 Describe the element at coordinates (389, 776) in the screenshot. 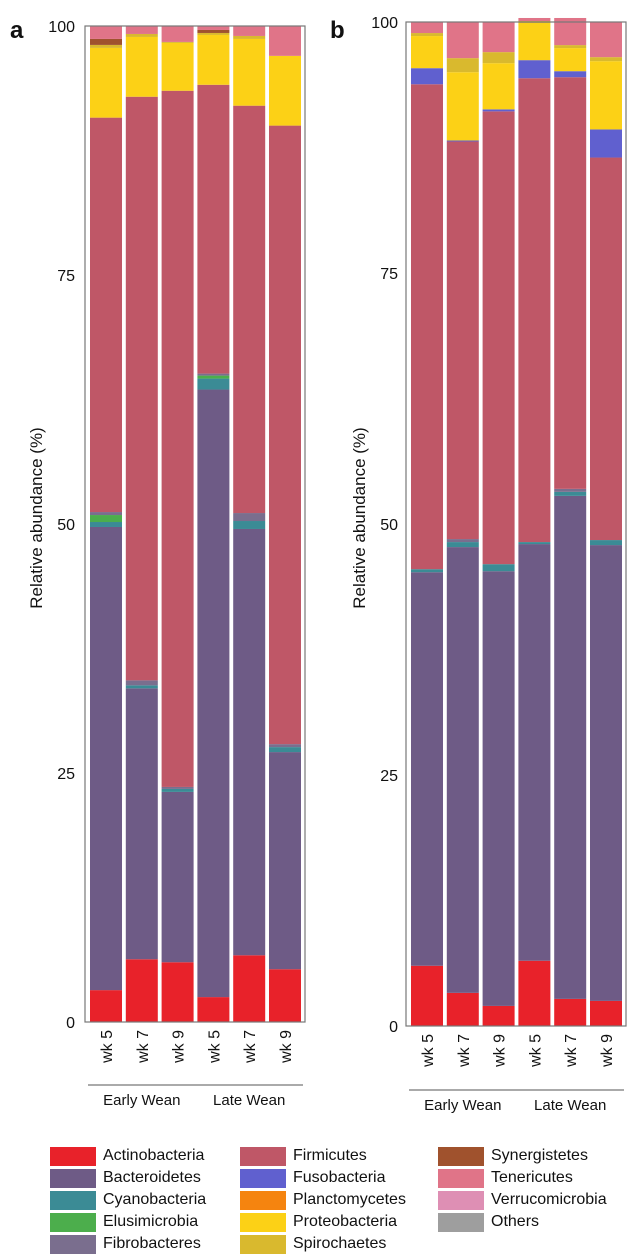

I see `y-tick-label: 25` at that location.